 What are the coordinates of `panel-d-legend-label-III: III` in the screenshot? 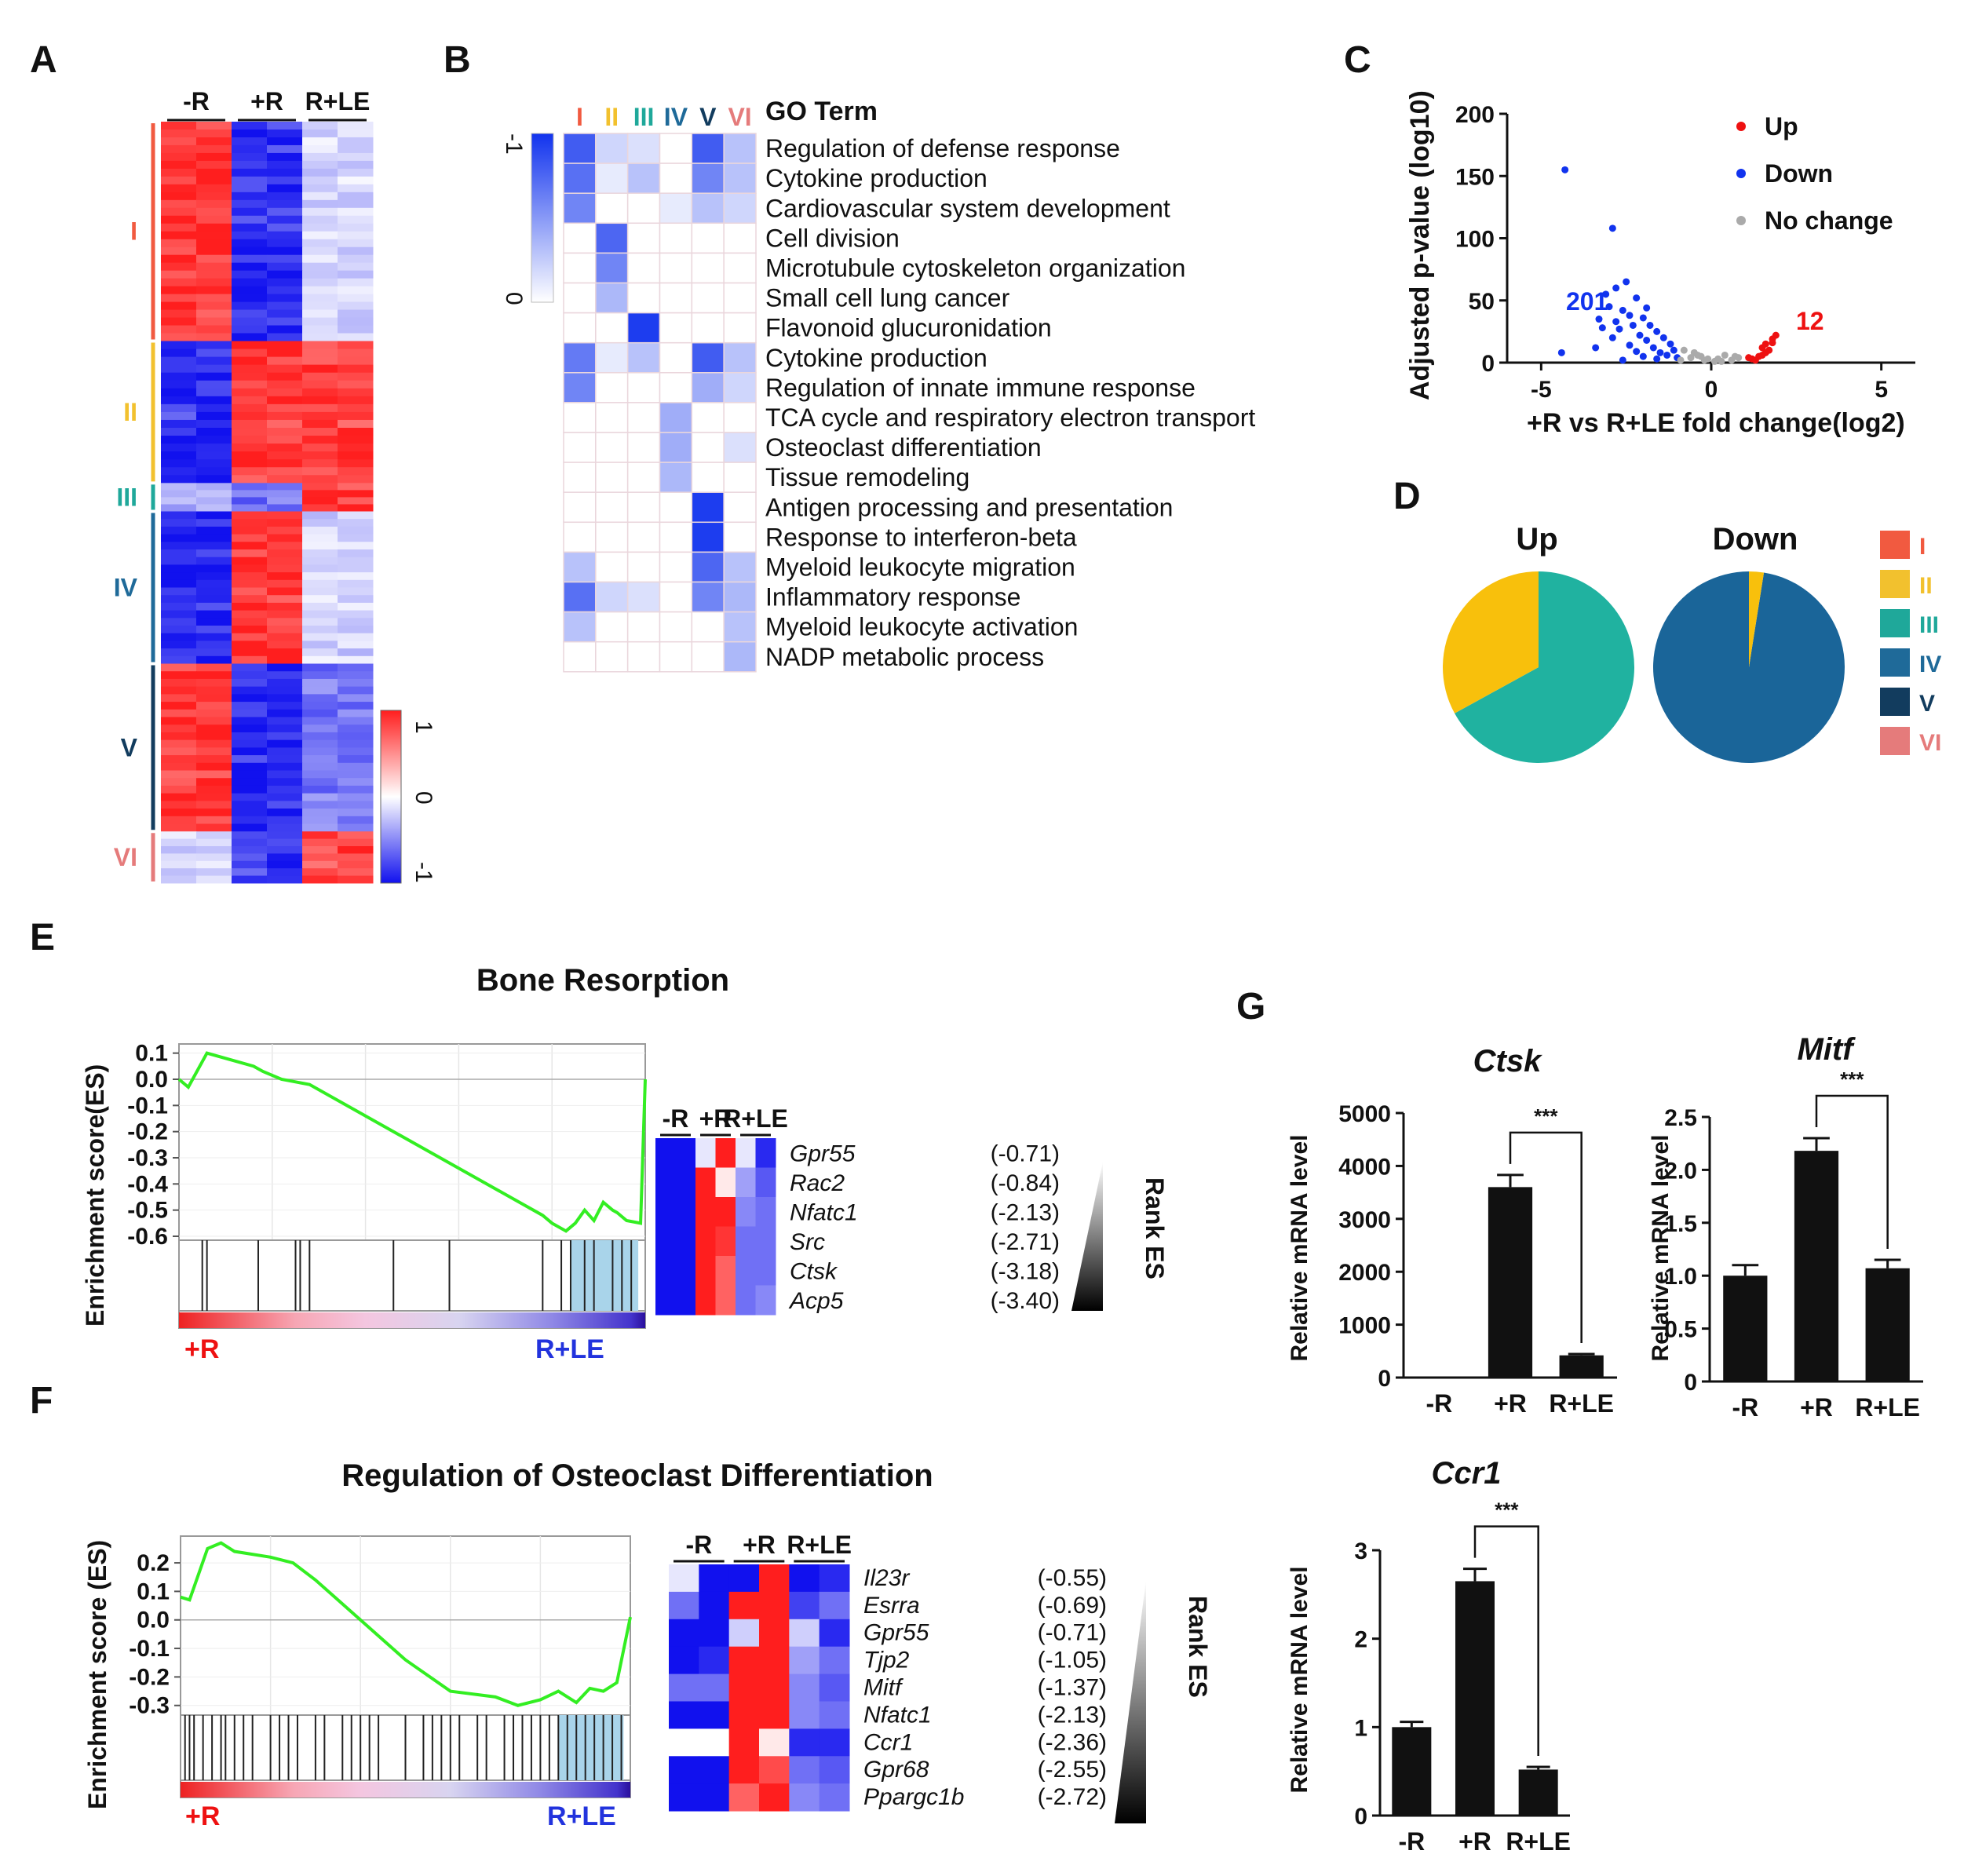 It's located at (1929, 625).